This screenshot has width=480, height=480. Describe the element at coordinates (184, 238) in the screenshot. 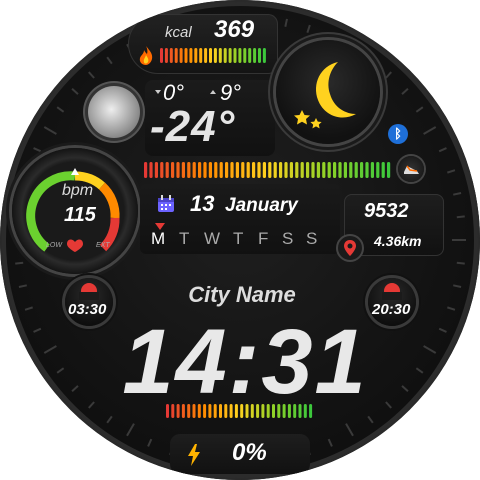

I see `weekday-label: T` at that location.